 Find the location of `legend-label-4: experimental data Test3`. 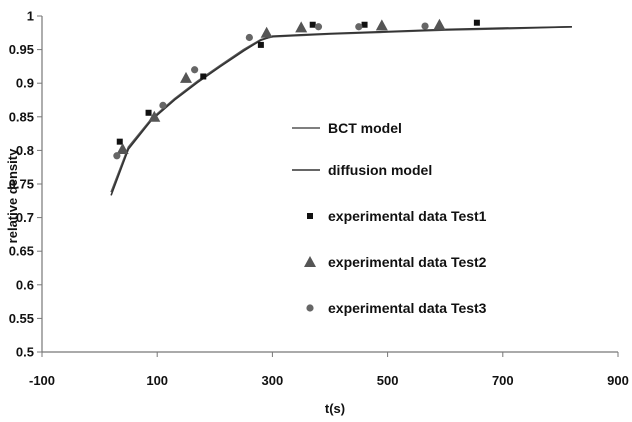

legend-label-4: experimental data Test3 is located at coordinates (407, 308).